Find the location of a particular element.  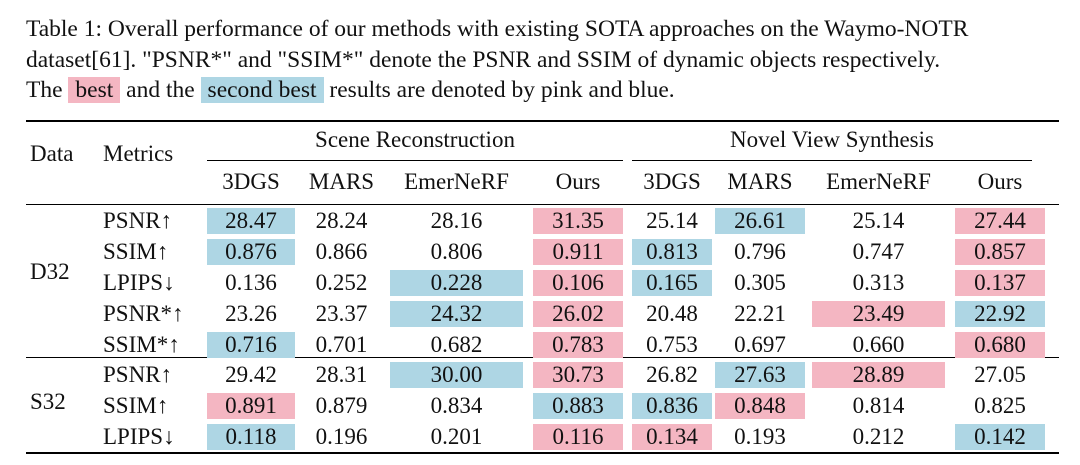

column-header-metrics: Metrics is located at coordinates (138, 153).